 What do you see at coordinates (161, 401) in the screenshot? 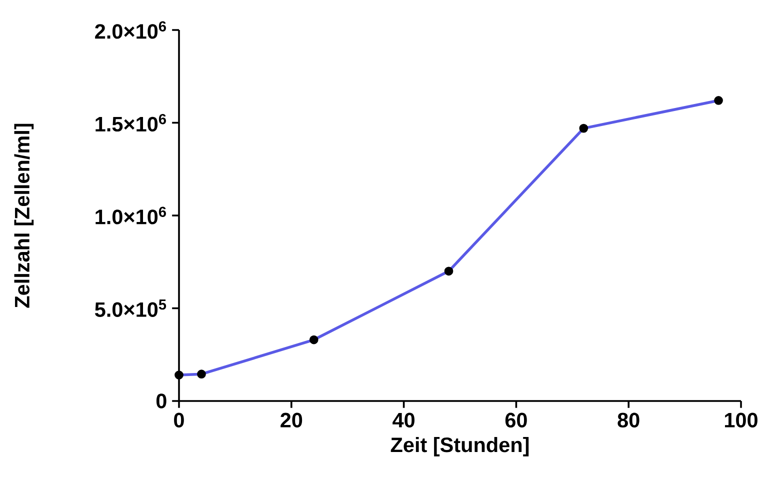
I see `y-tick-label: 0` at bounding box center [161, 401].